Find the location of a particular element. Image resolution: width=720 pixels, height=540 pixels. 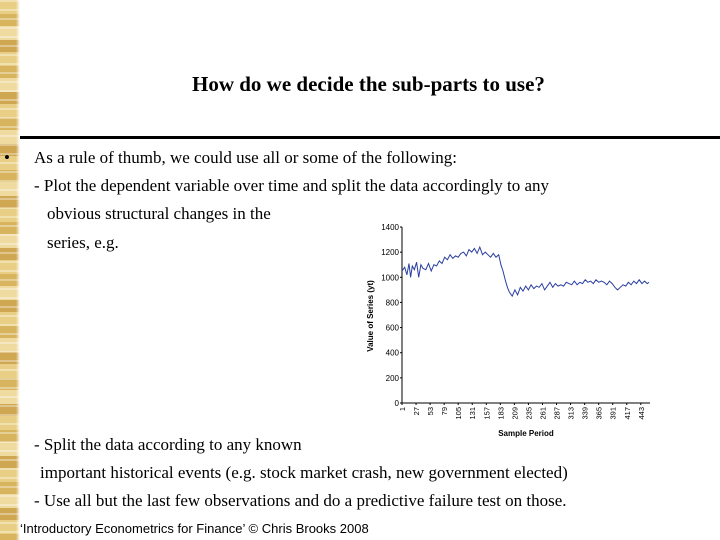

x-tick-label: 261 is located at coordinates (542, 413).